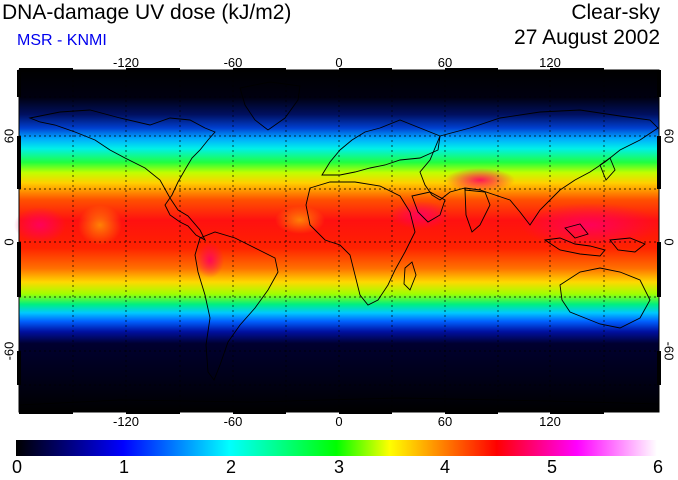  Describe the element at coordinates (339, 421) in the screenshot. I see `lon-tick-bottom: 0` at that location.